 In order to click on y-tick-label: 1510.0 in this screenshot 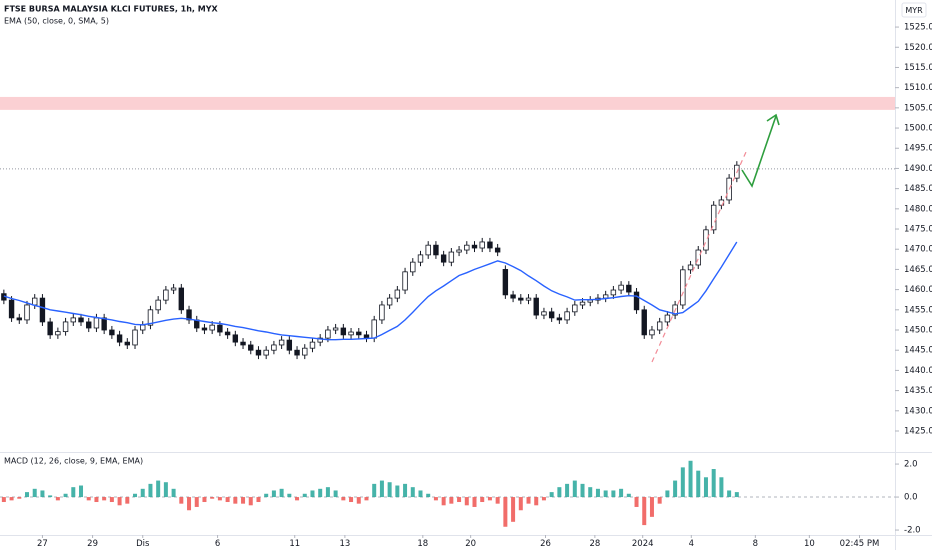, I will do `click(918, 88)`.